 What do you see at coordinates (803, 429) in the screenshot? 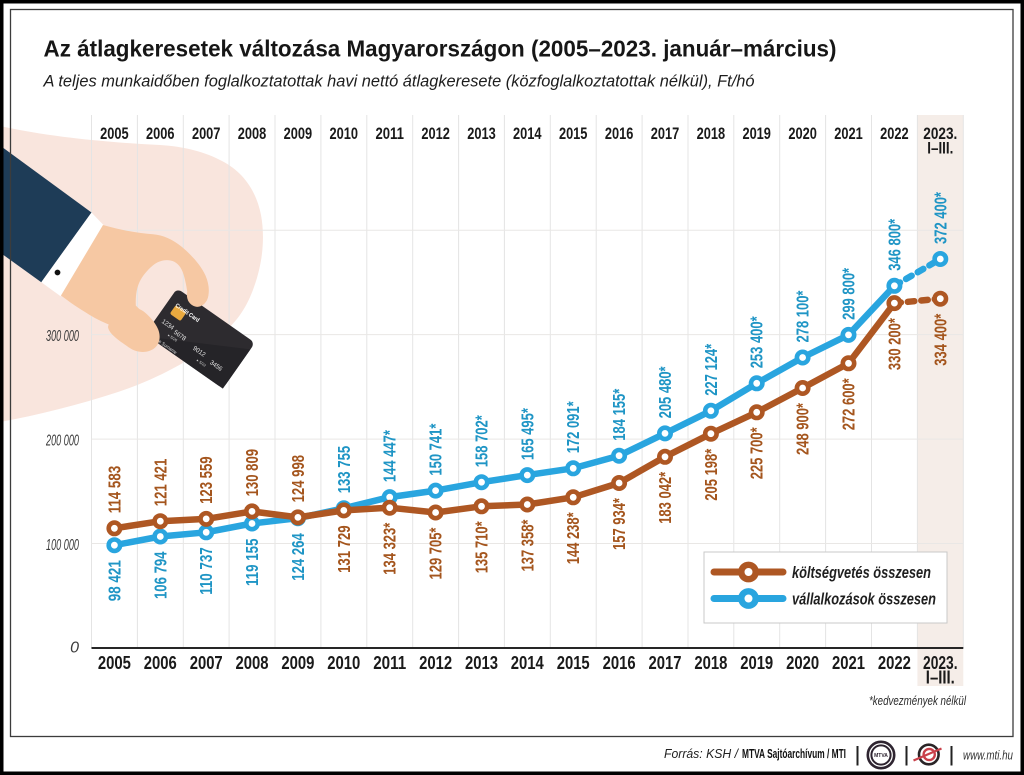
I see `svg-text: 248 900*` at bounding box center [803, 429].